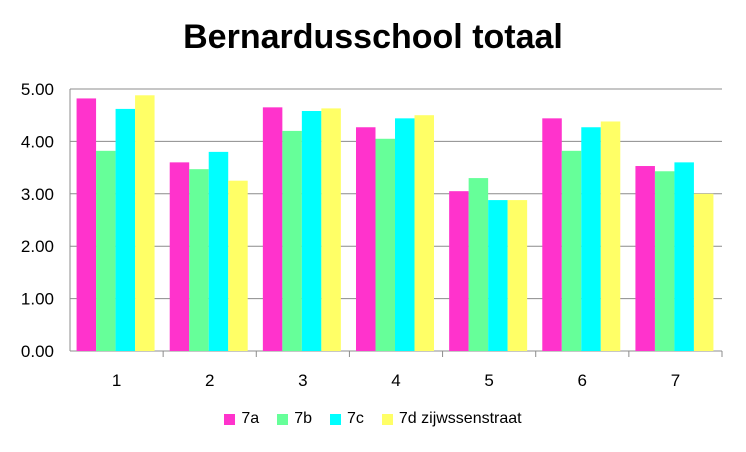  Describe the element at coordinates (37, 246) in the screenshot. I see `y-tick-label: 2.00` at that location.